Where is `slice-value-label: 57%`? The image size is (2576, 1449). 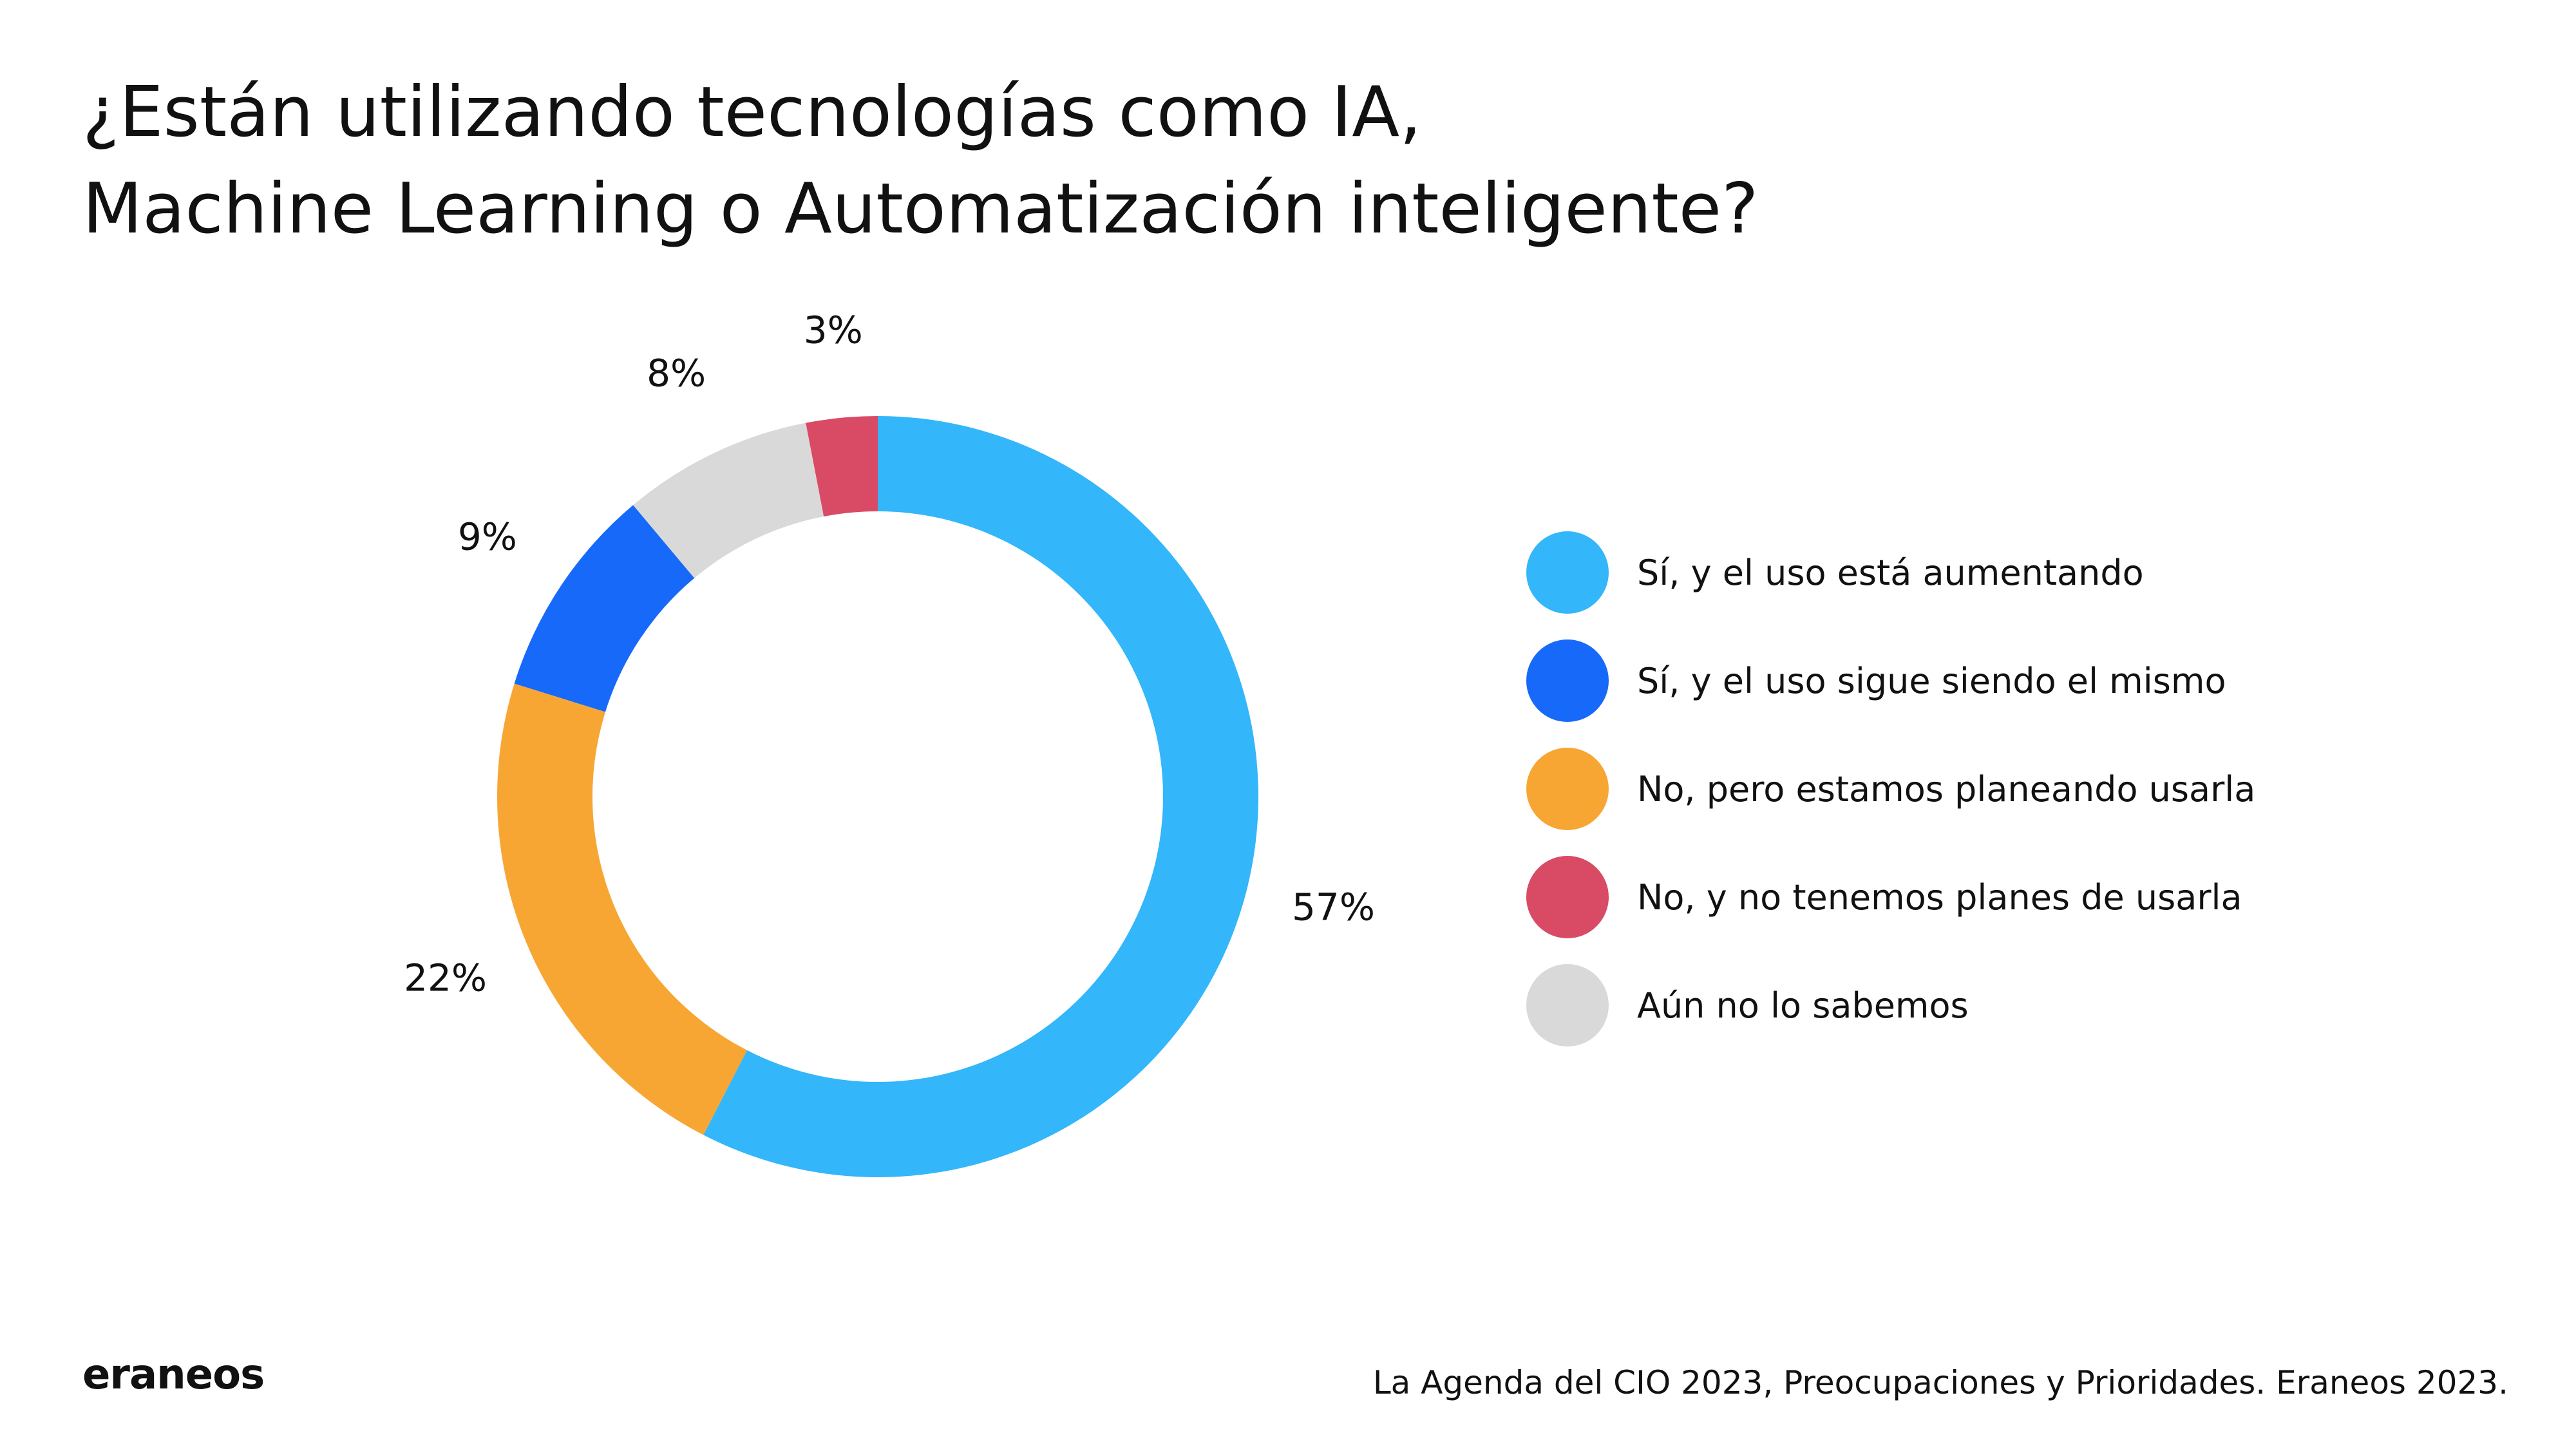 slice-value-label: 57% is located at coordinates (1333, 908).